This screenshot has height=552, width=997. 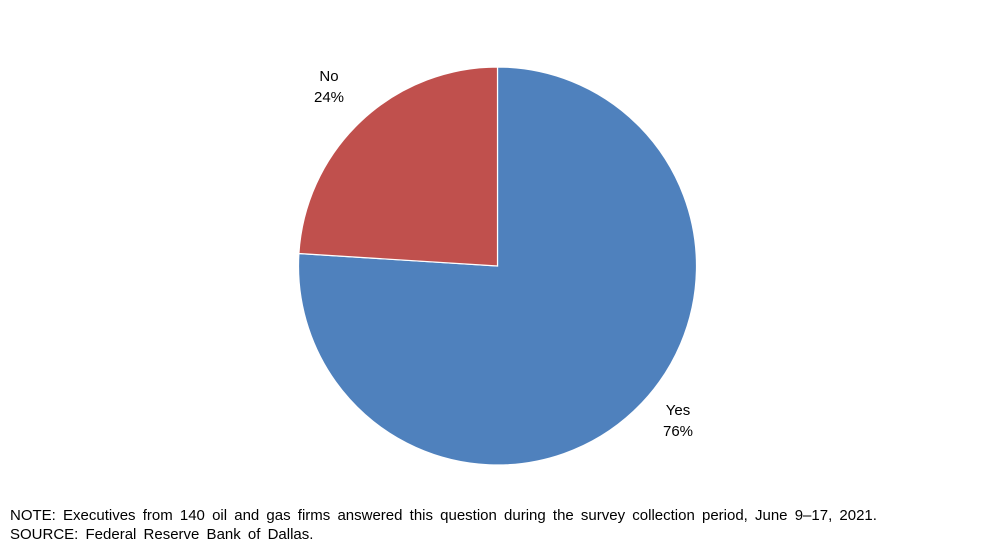 I want to click on source-text: SOURCE: Federal Reserve Bank of Dallas., so click(x=162, y=534).